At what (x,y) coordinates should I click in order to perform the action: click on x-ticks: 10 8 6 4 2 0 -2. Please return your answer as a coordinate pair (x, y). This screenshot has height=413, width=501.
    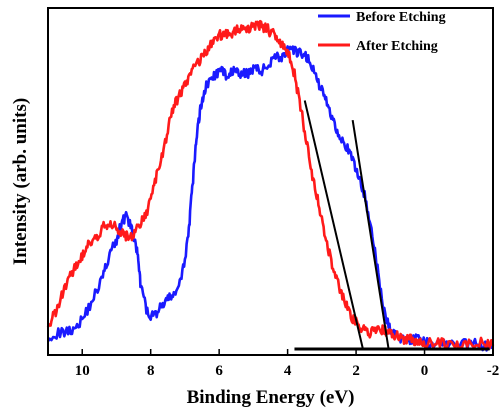
    Looking at the image, I should click on (287, 364).